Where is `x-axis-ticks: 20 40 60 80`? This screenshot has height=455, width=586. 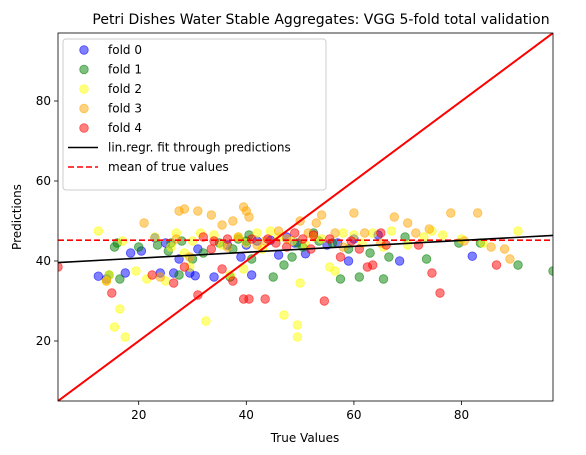 x-axis-ticks: 20 40 60 80 is located at coordinates (300, 411).